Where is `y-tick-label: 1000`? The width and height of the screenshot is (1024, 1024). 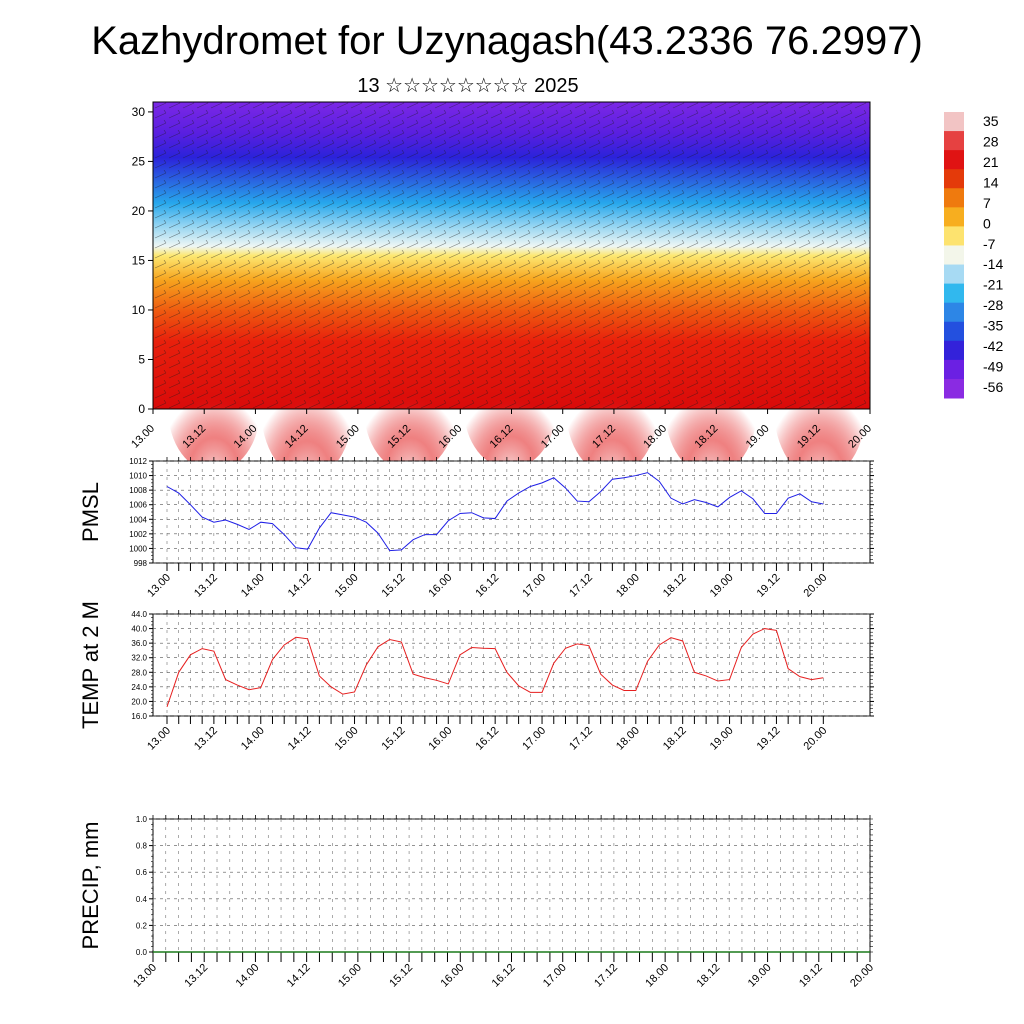 y-tick-label: 1000 is located at coordinates (138, 548).